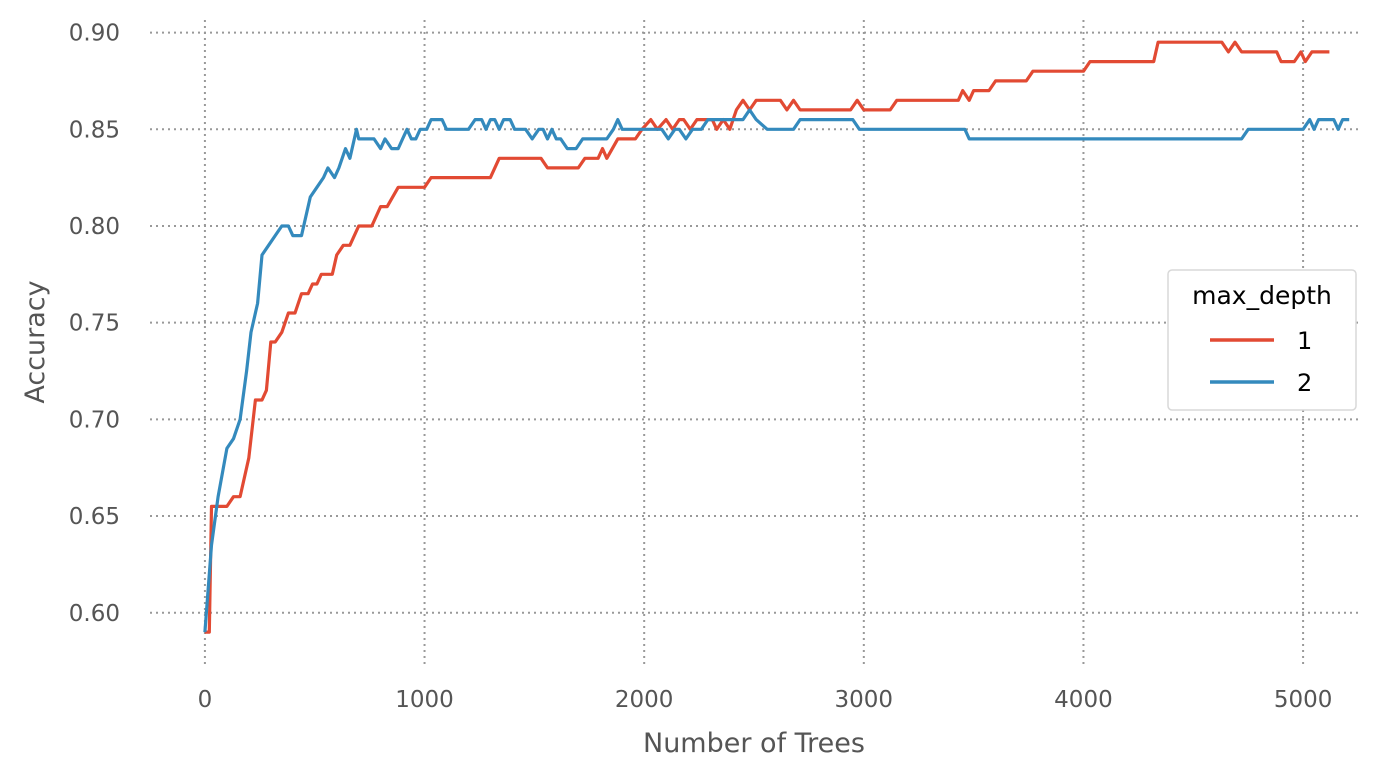 Image resolution: width=1380 pixels, height=780 pixels. What do you see at coordinates (94, 324) in the screenshot?
I see `y-tick-label: 0.75` at bounding box center [94, 324].